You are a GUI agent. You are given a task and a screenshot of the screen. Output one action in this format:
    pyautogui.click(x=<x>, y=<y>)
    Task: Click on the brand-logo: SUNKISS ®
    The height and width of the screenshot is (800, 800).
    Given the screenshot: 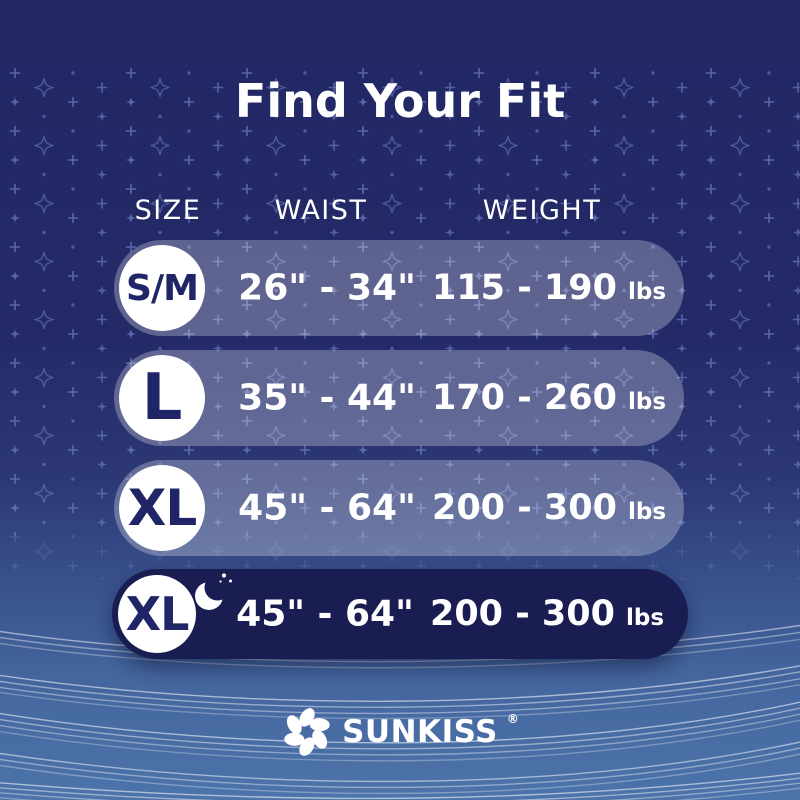 What is the action you would take?
    pyautogui.click(x=400, y=732)
    